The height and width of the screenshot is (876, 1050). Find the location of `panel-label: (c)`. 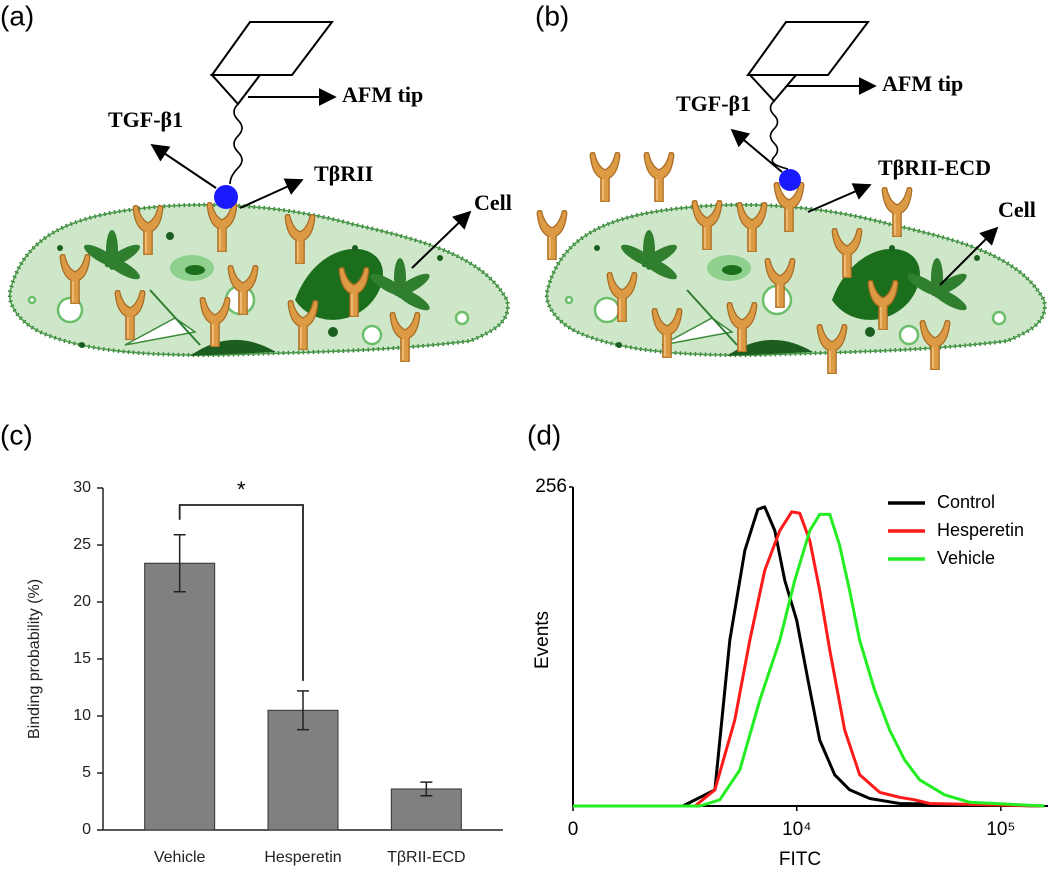

panel-label: (c) is located at coordinates (16, 434).